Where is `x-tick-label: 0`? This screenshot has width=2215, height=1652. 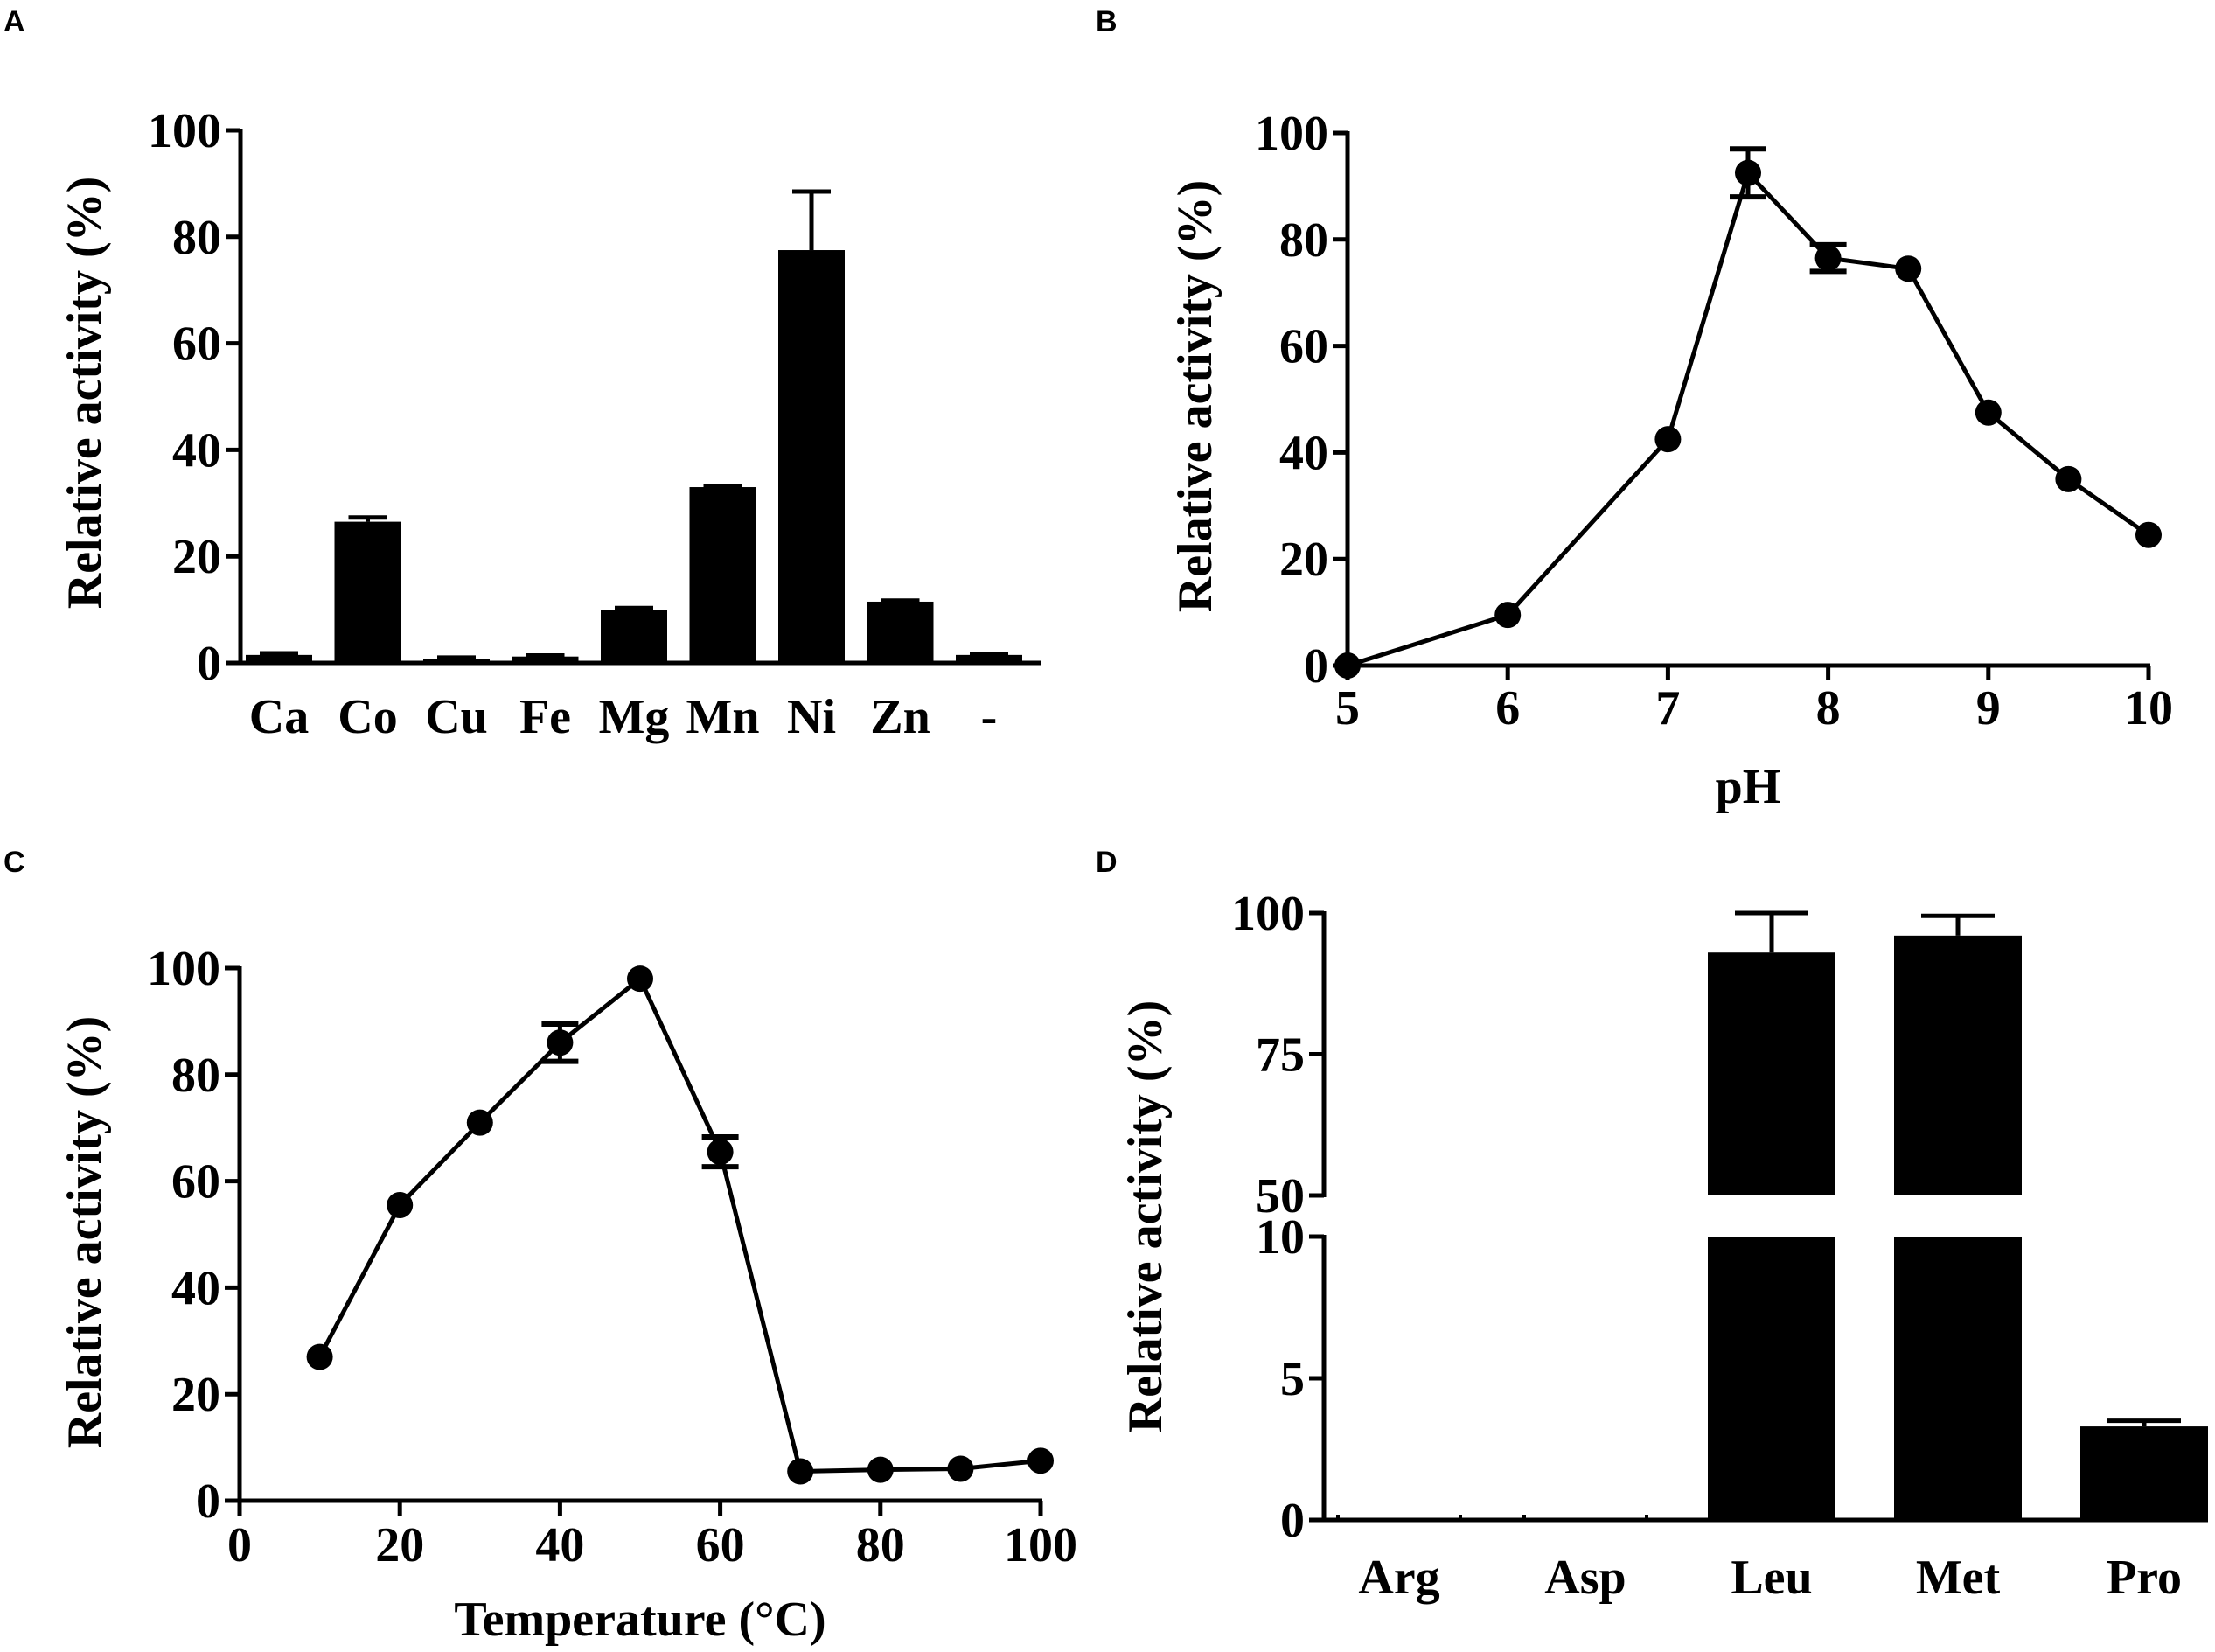 x-tick-label: 0 is located at coordinates (239, 1545).